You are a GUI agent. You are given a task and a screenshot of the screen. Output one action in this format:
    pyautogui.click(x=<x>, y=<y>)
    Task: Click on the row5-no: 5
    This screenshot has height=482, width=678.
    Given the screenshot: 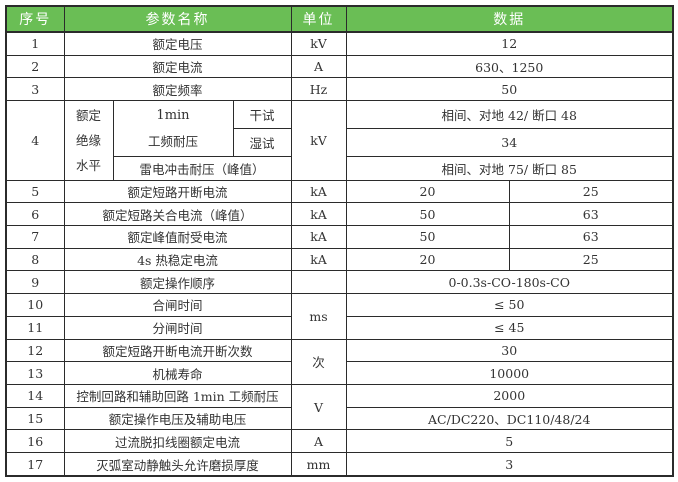 What is the action you would take?
    pyautogui.click(x=35, y=191)
    